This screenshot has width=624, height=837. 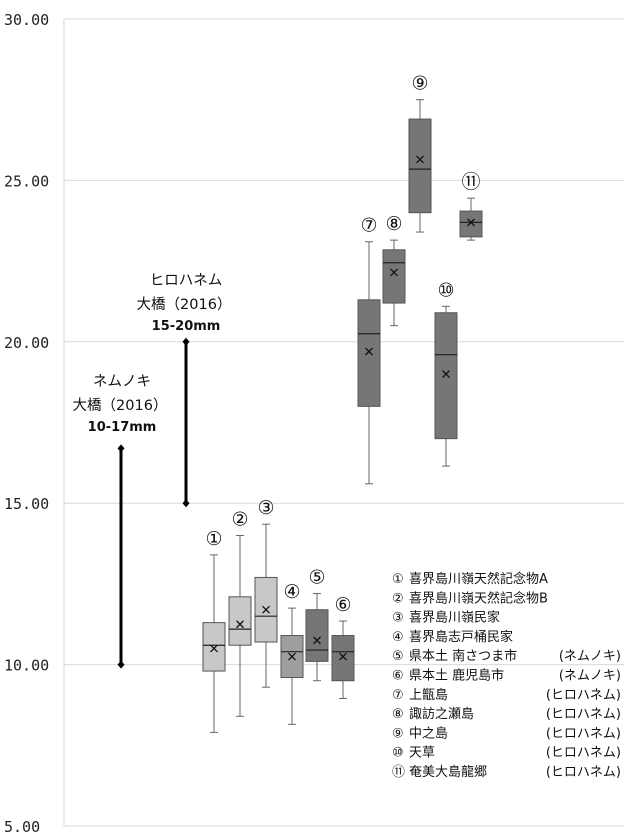 I want to click on legend-num: ③, so click(x=398, y=618).